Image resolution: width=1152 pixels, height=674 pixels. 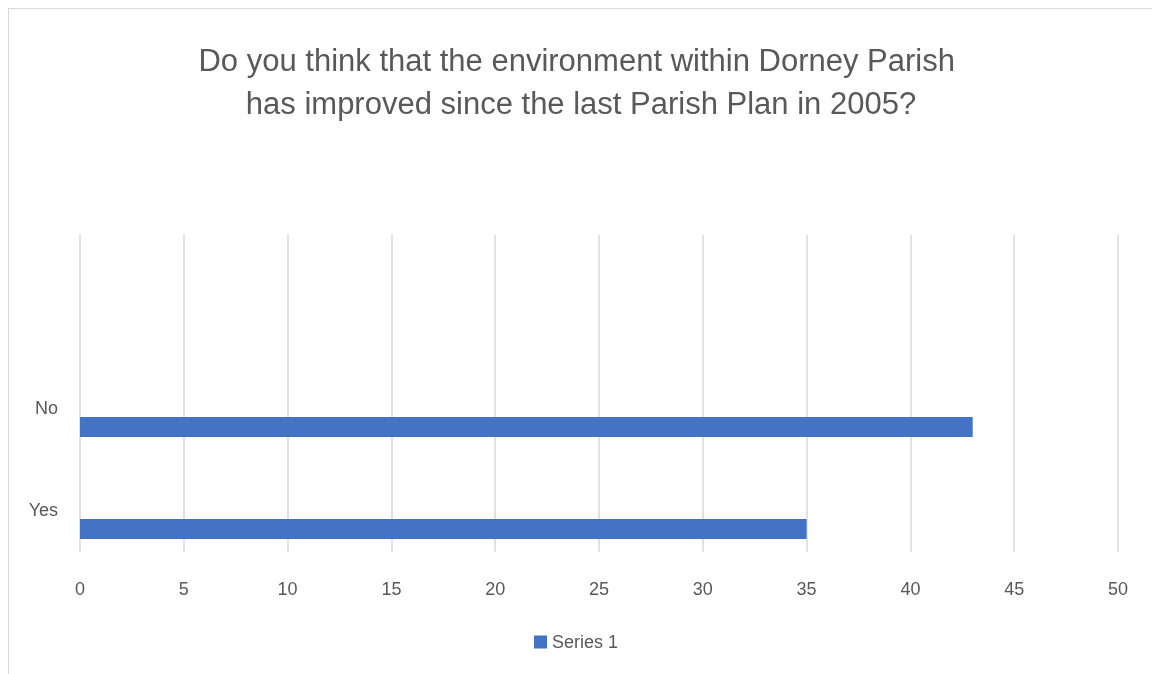 What do you see at coordinates (287, 589) in the screenshot?
I see `x-tick-label: 10` at bounding box center [287, 589].